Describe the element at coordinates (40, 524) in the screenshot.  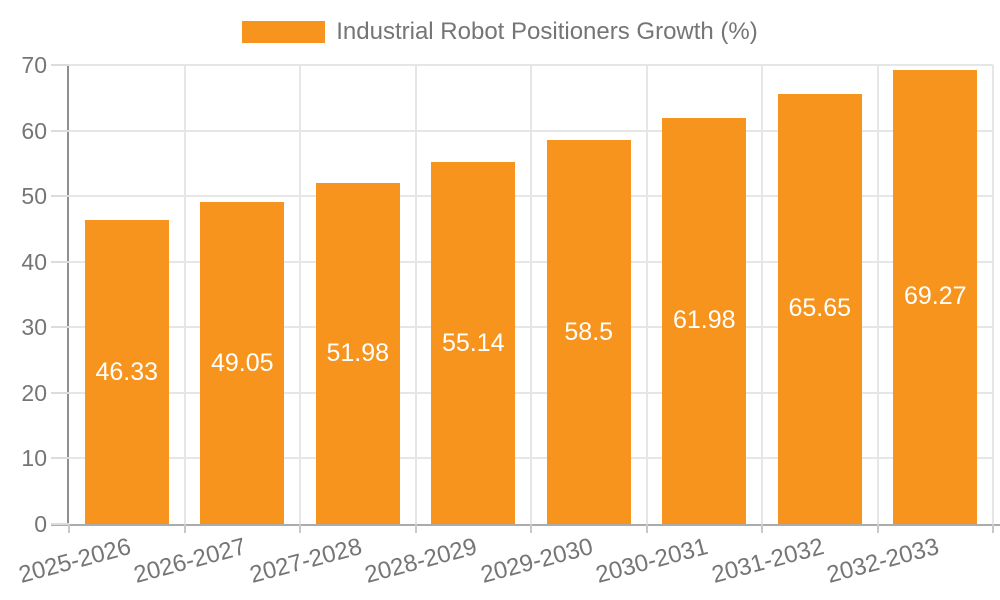
I see `y-tick-label: 0` at that location.